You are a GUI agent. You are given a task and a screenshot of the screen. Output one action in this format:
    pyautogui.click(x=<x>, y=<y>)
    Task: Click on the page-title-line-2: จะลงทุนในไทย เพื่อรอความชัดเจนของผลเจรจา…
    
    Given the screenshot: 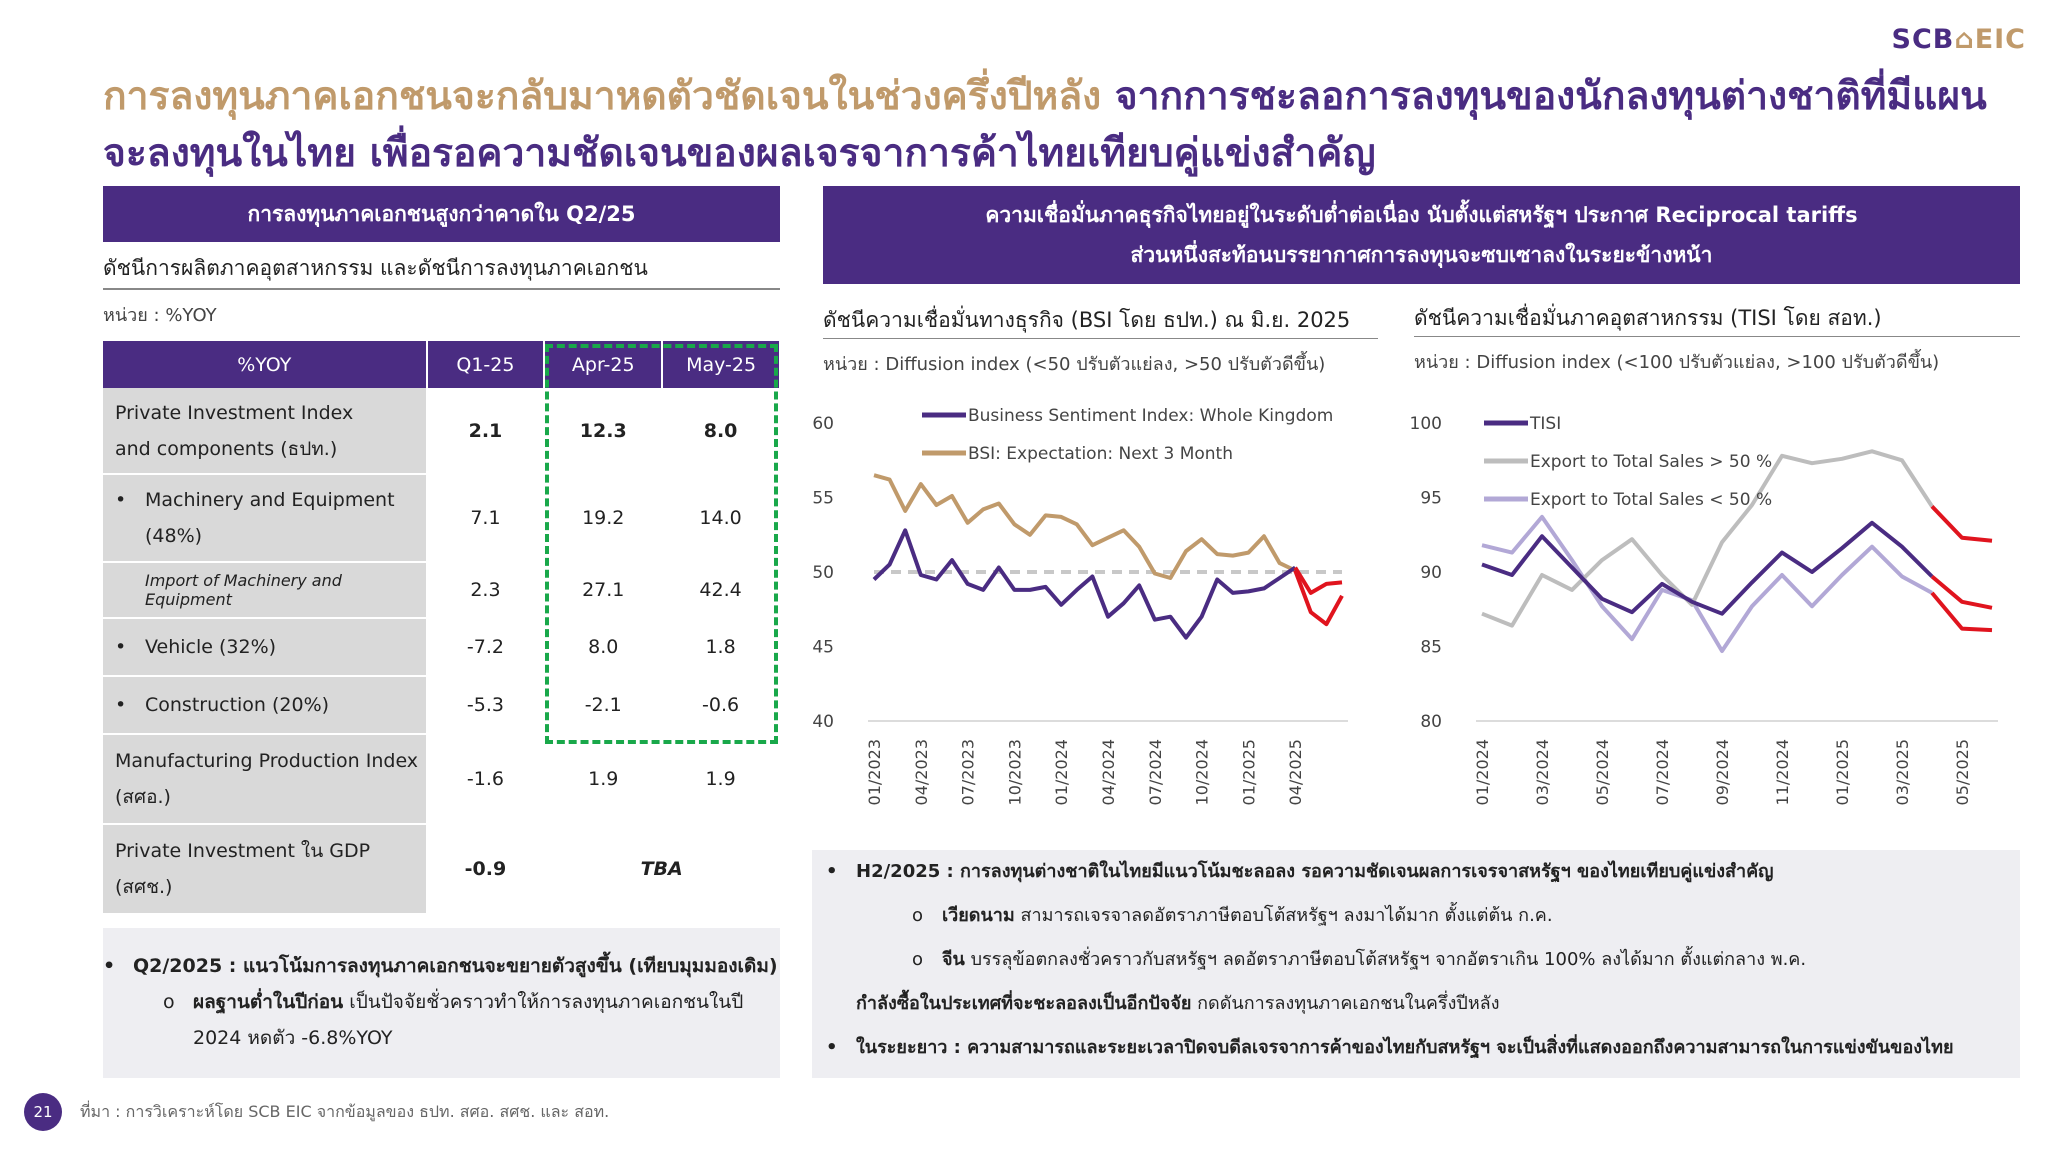 What is the action you would take?
    pyautogui.click(x=739, y=153)
    